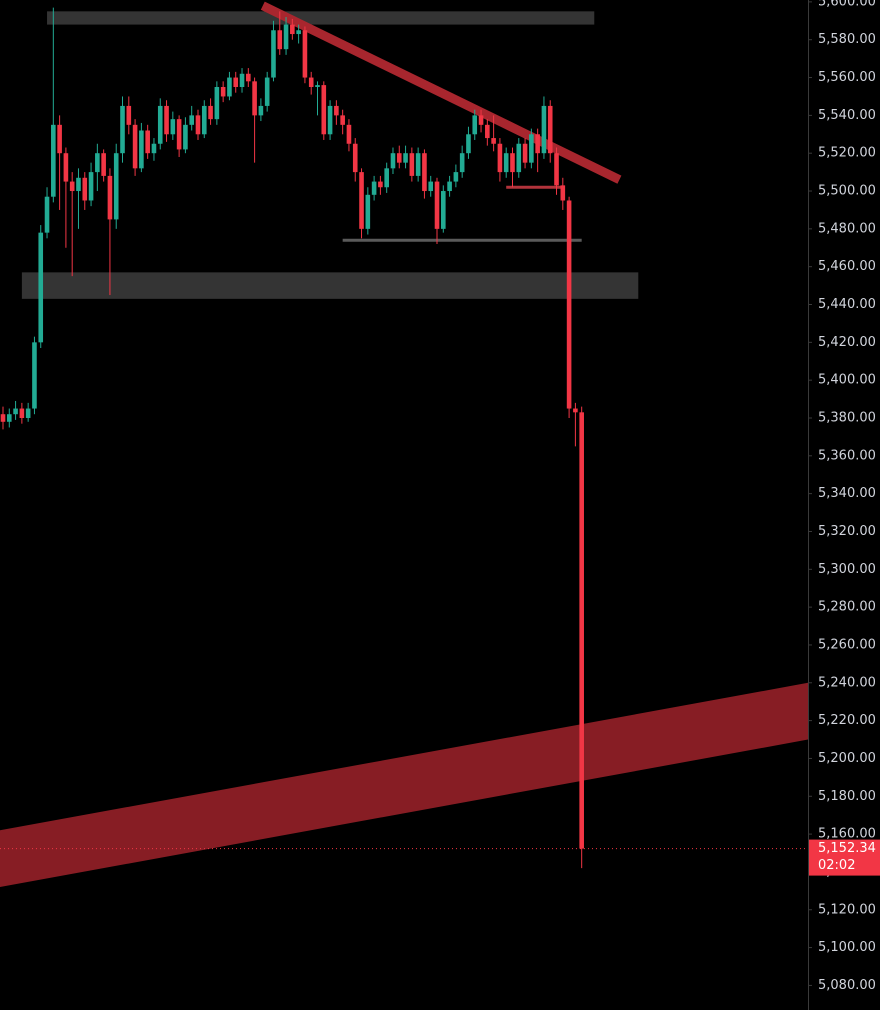  What do you see at coordinates (847, 153) in the screenshot?
I see `y-tick-label: 5,520.00` at bounding box center [847, 153].